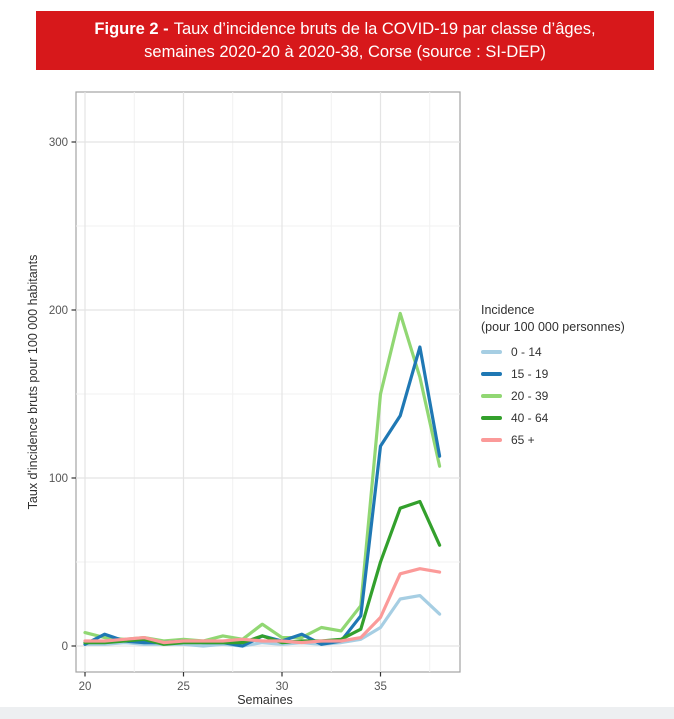  Describe the element at coordinates (65, 647) in the screenshot. I see `y-tick-label: 0` at that location.